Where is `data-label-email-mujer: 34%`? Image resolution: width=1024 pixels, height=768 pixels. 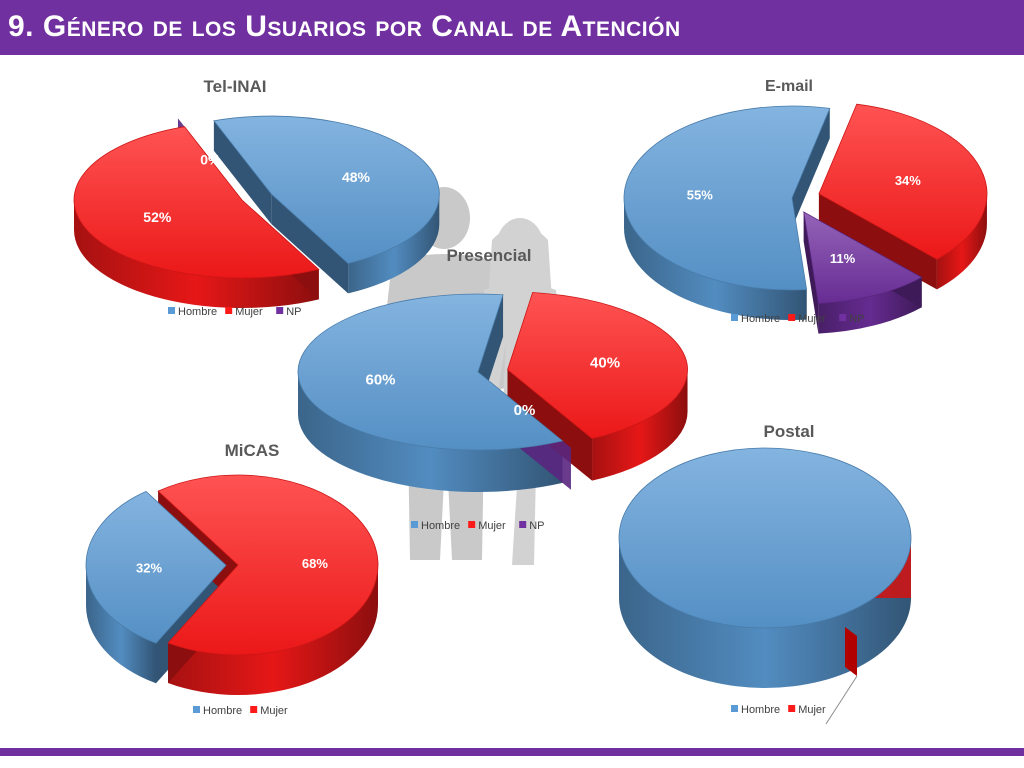
data-label-email-mujer: 34% is located at coordinates (908, 180).